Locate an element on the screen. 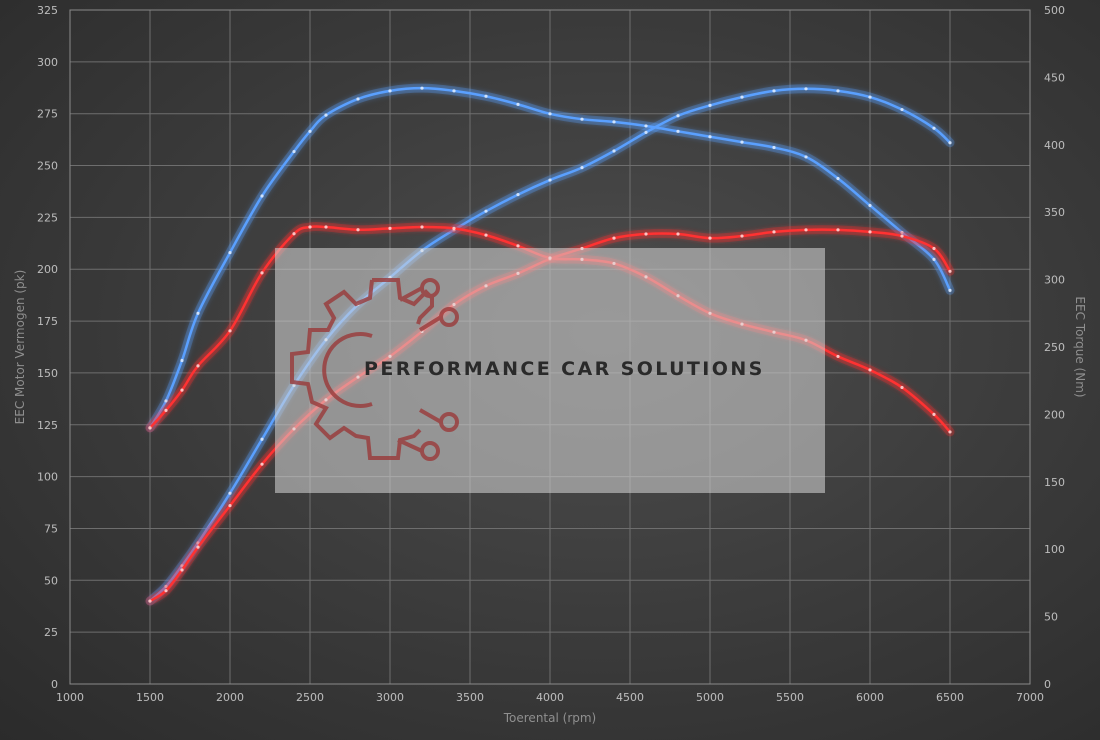 The width and height of the screenshot is (1100, 740). x-tick-label: 1000 is located at coordinates (70, 697).